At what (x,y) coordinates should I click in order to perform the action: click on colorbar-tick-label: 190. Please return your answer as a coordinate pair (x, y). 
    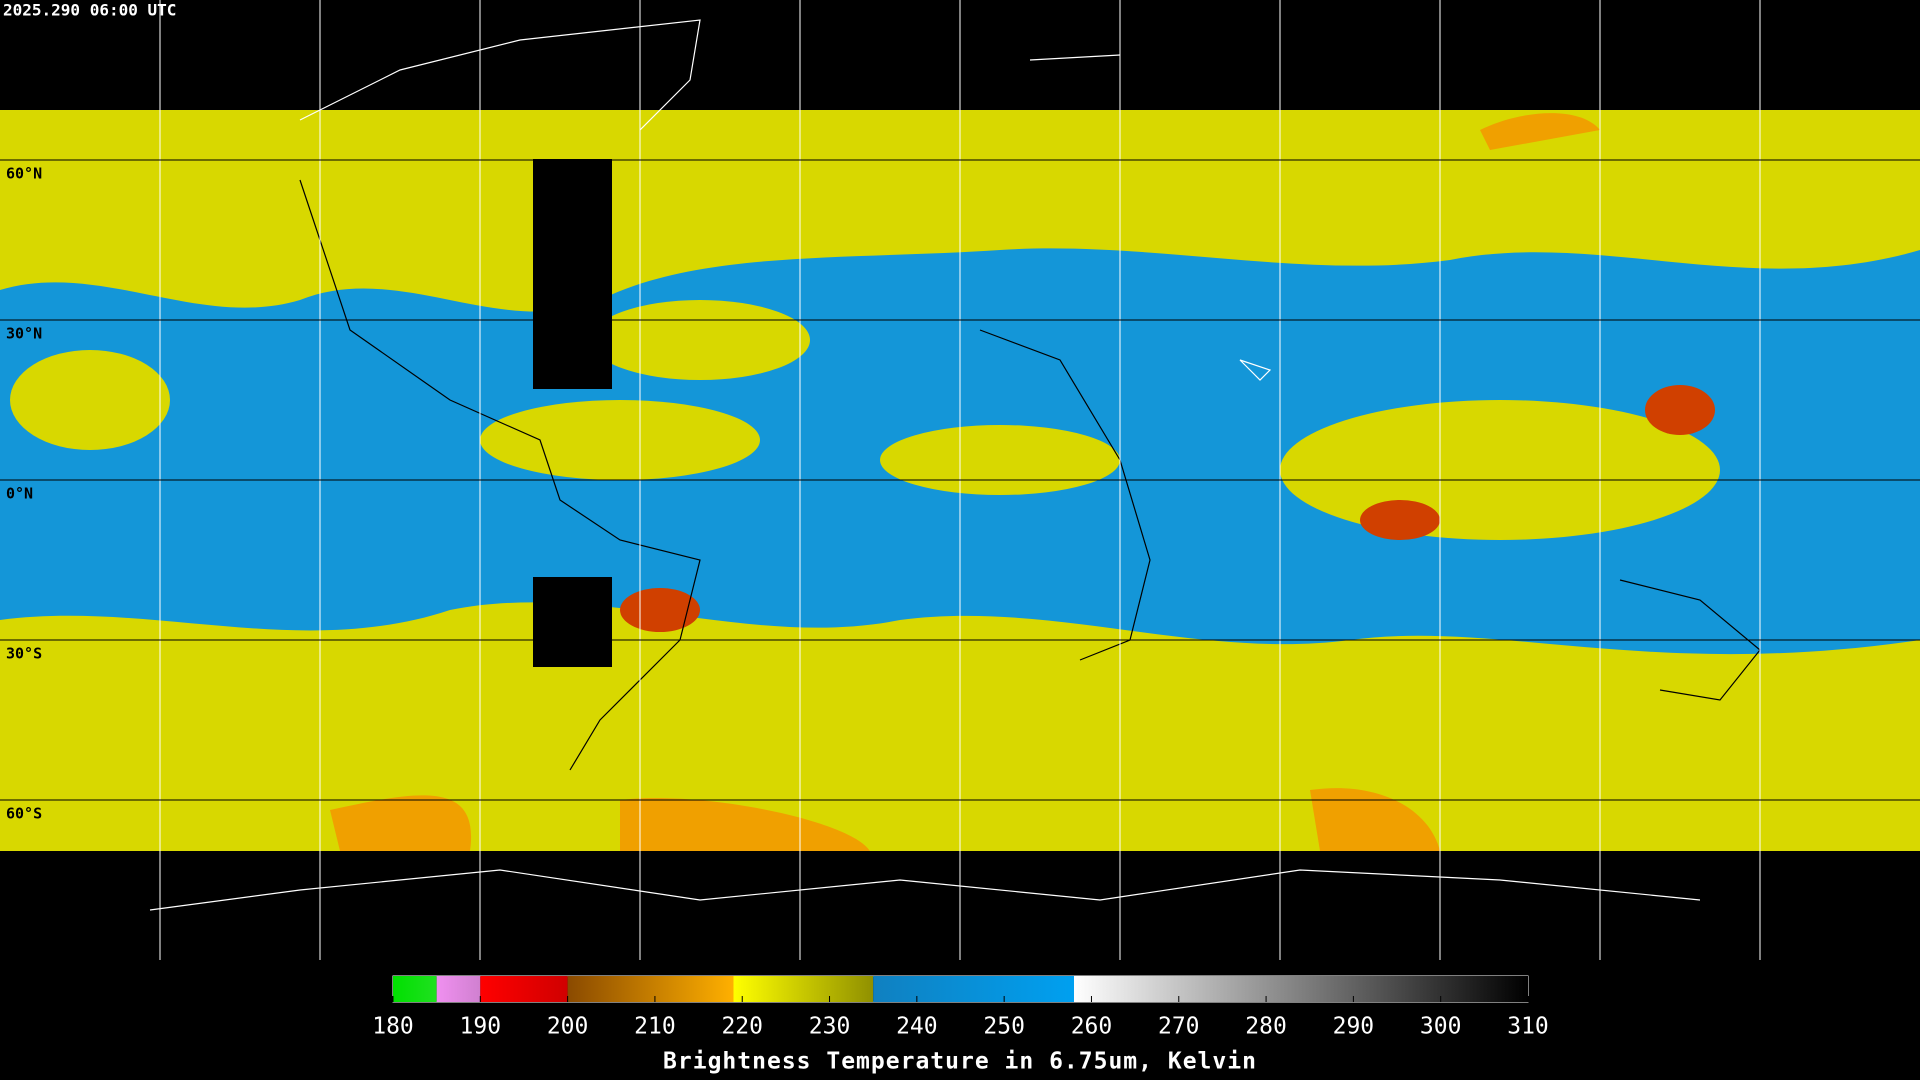
    Looking at the image, I should click on (481, 1027).